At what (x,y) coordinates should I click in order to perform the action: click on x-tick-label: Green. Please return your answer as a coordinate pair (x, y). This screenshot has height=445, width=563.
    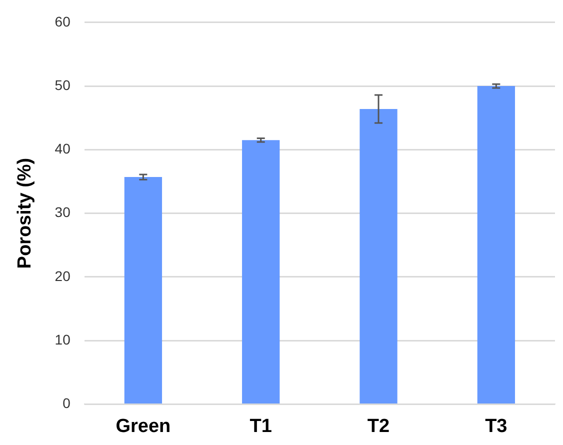
    Looking at the image, I should click on (143, 426).